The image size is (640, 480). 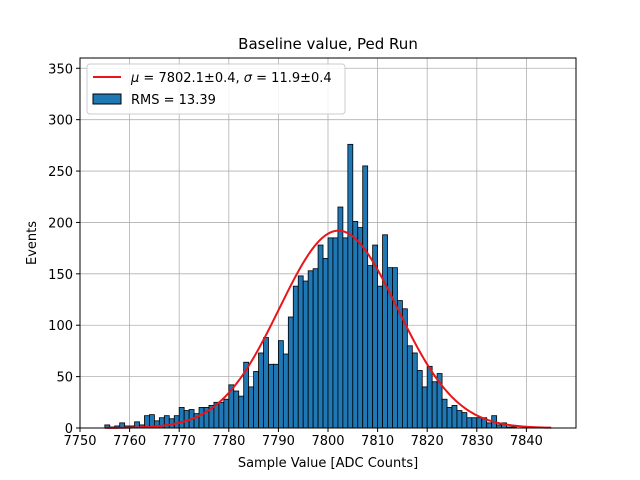 What do you see at coordinates (476, 441) in the screenshot?
I see `x-tick-label: 7830` at bounding box center [476, 441].